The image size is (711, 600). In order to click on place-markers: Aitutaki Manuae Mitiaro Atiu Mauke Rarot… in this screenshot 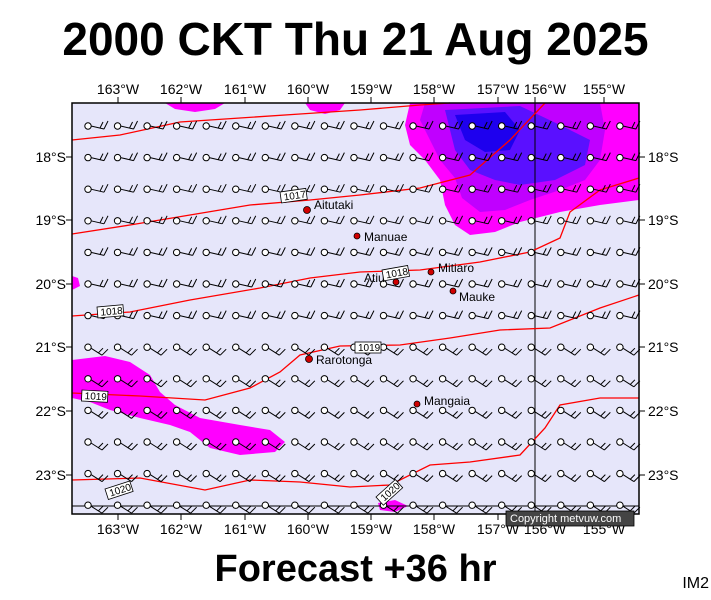, I will do `click(399, 303)`.